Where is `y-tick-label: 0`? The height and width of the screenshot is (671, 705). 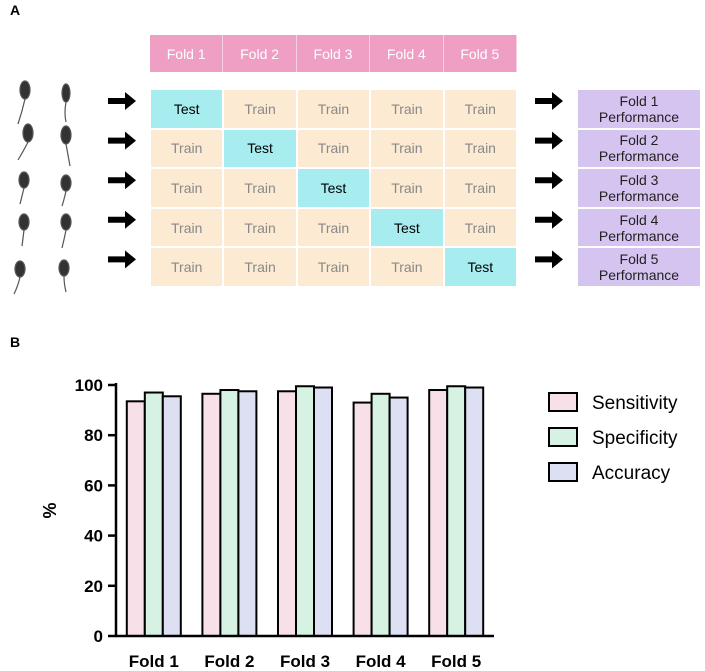 y-tick-label: 0 is located at coordinates (98, 636).